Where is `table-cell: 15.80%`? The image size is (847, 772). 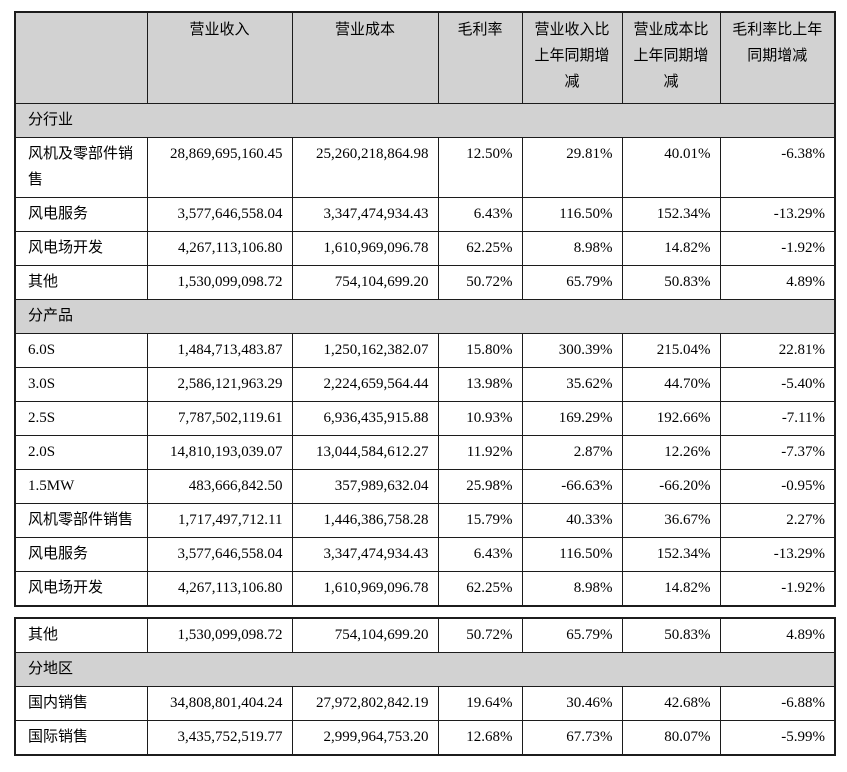
table-cell: 15.80% is located at coordinates (480, 350).